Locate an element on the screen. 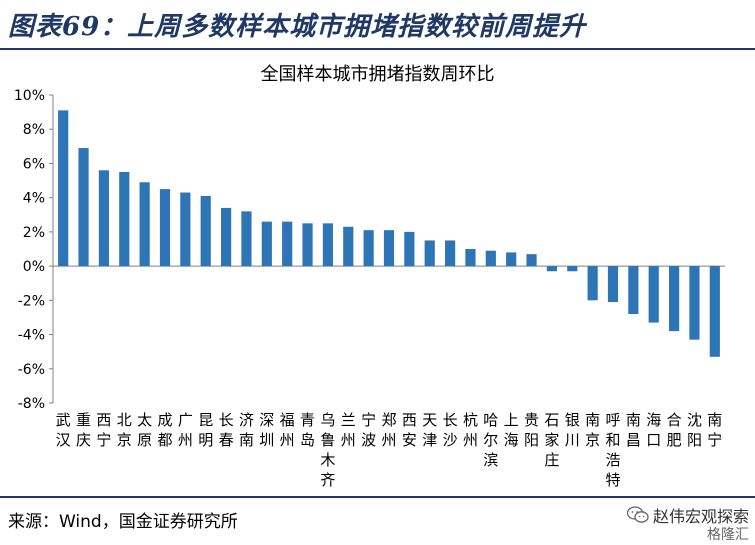 Image resolution: width=755 pixels, height=545 pixels. x-tick-label: 西安 is located at coordinates (409, 430).